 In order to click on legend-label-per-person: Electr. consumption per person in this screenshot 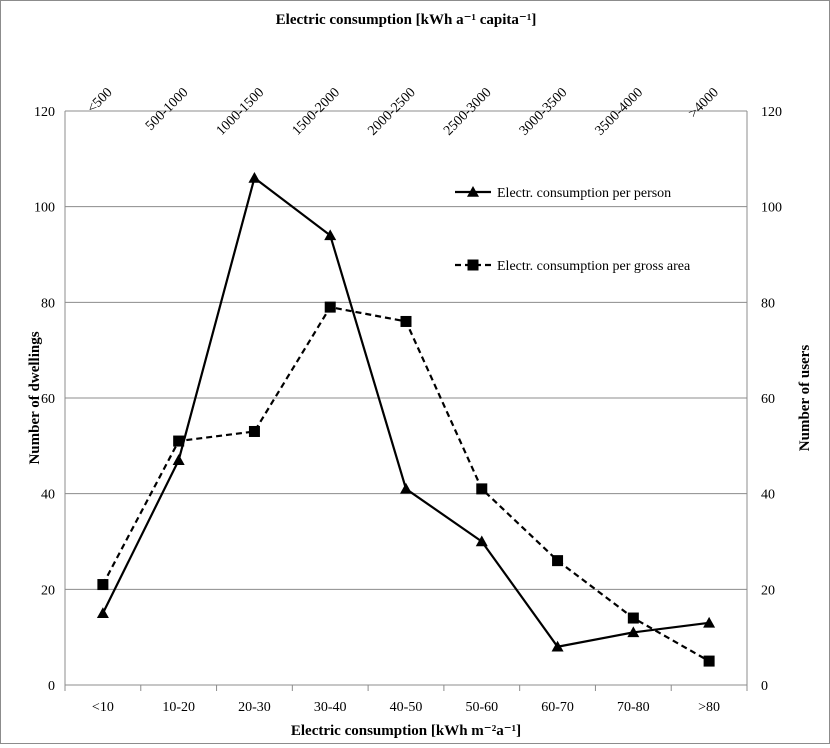, I will do `click(584, 193)`.